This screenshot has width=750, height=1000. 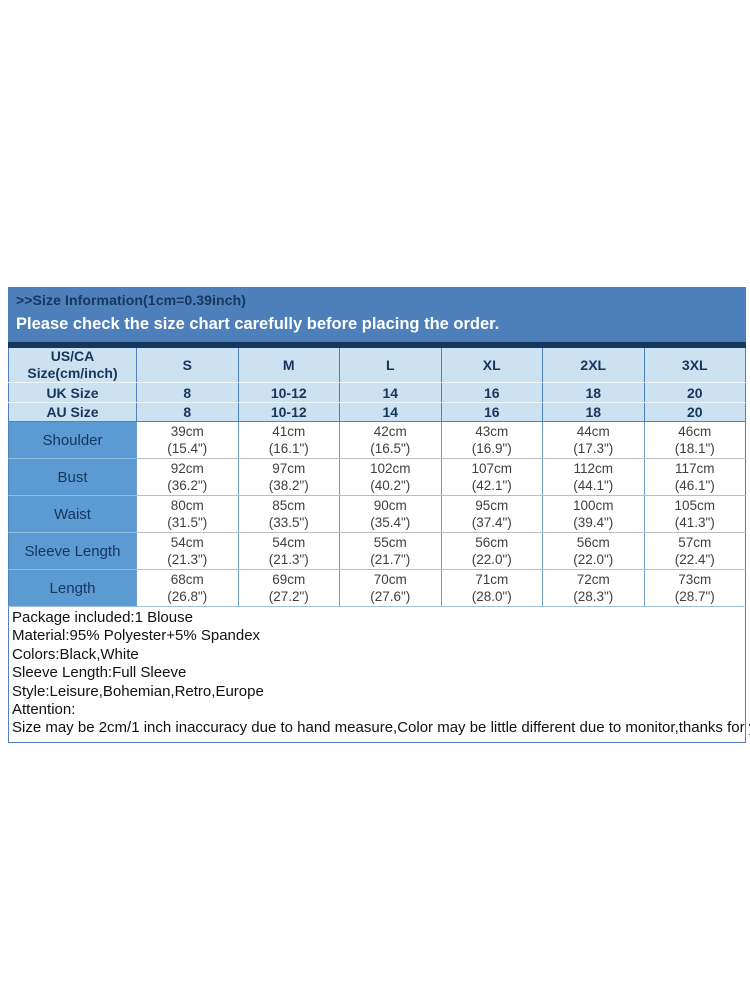 I want to click on uk-size-value: 14, so click(x=390, y=392).